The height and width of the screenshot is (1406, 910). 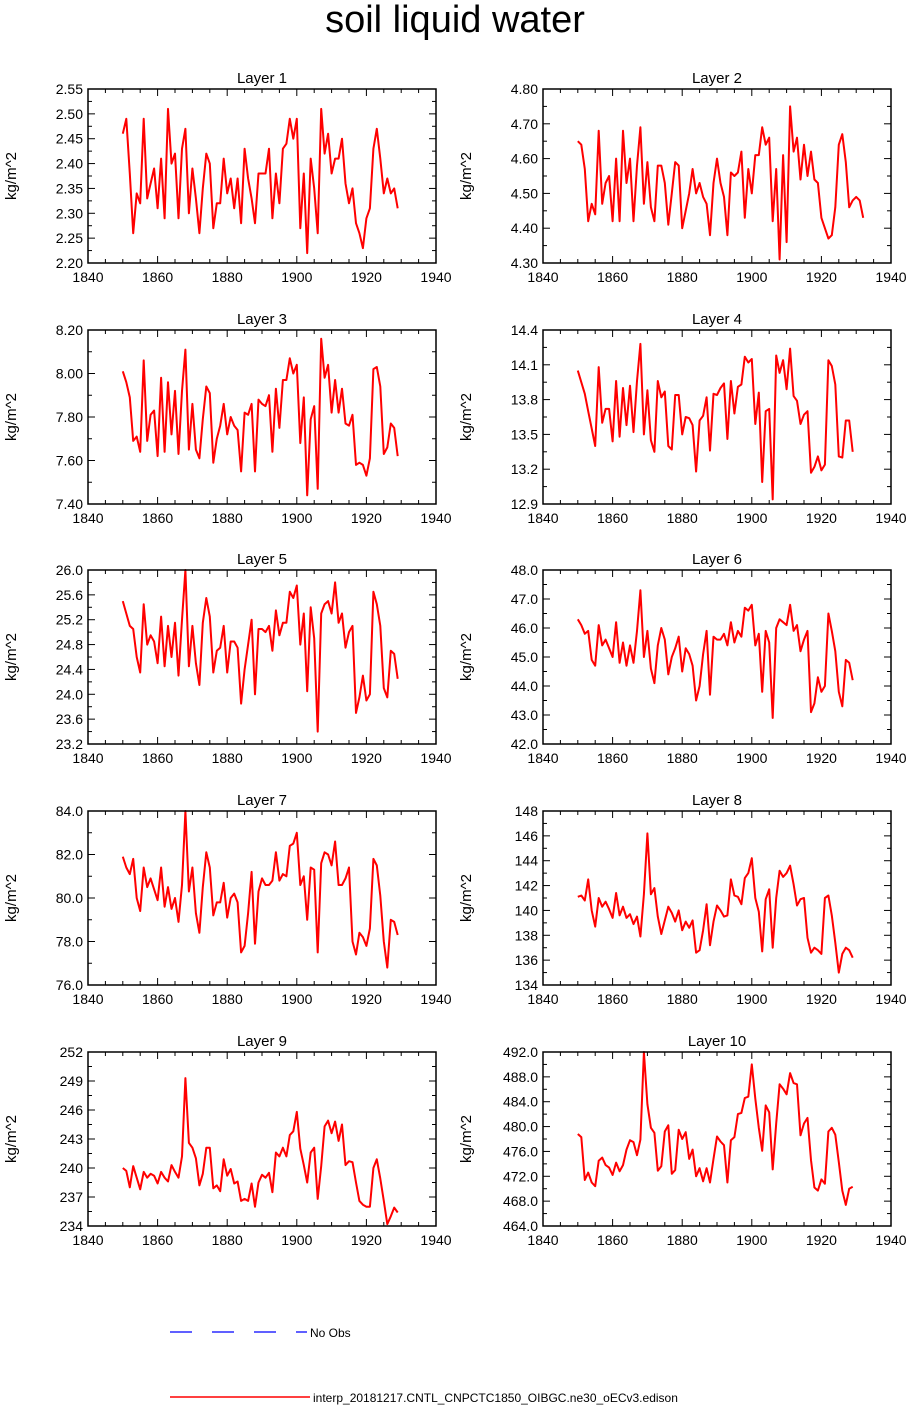 I want to click on panel-6-xtick-label: 1940, so click(x=890, y=758).